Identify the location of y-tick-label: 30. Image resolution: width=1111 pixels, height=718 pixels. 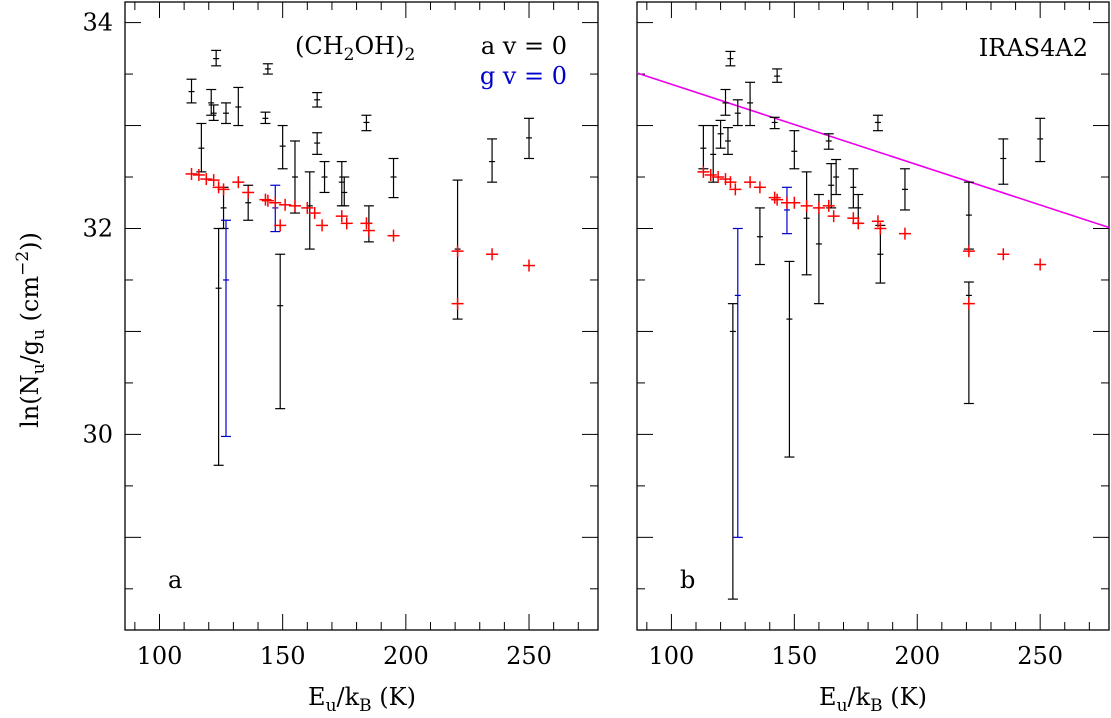
(97, 434).